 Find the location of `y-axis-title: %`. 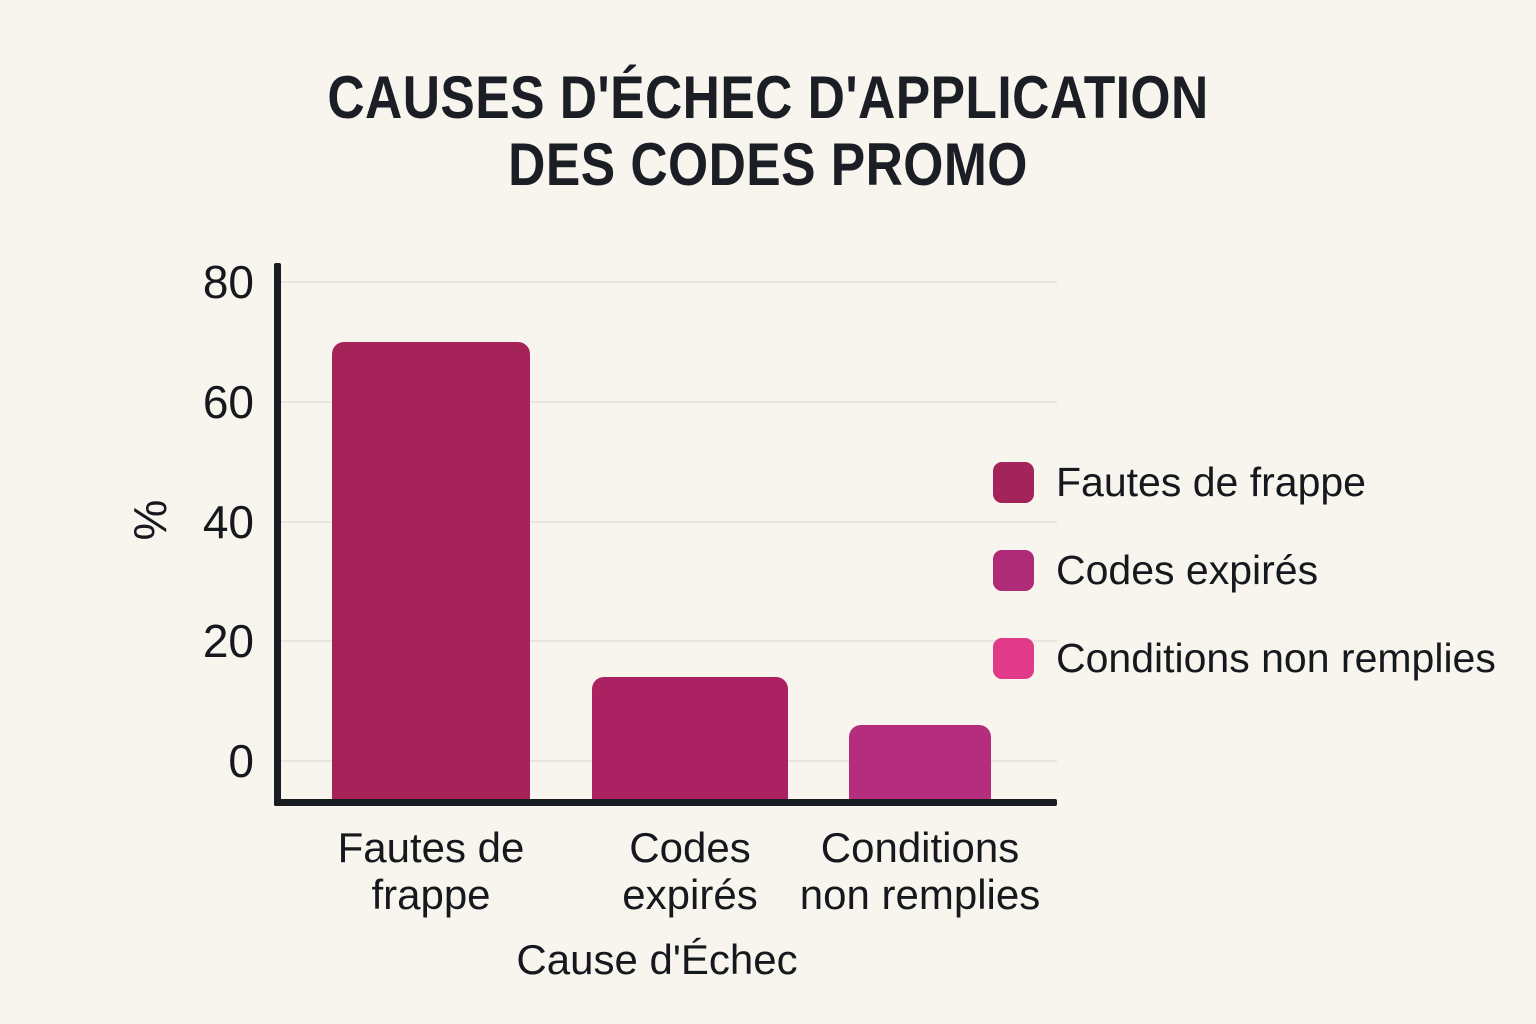

y-axis-title: % is located at coordinates (150, 520).